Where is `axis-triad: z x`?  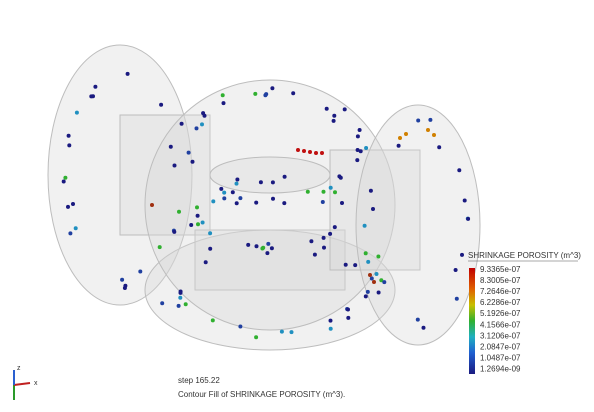
axis-triad: z x is located at coordinates (25, 382).